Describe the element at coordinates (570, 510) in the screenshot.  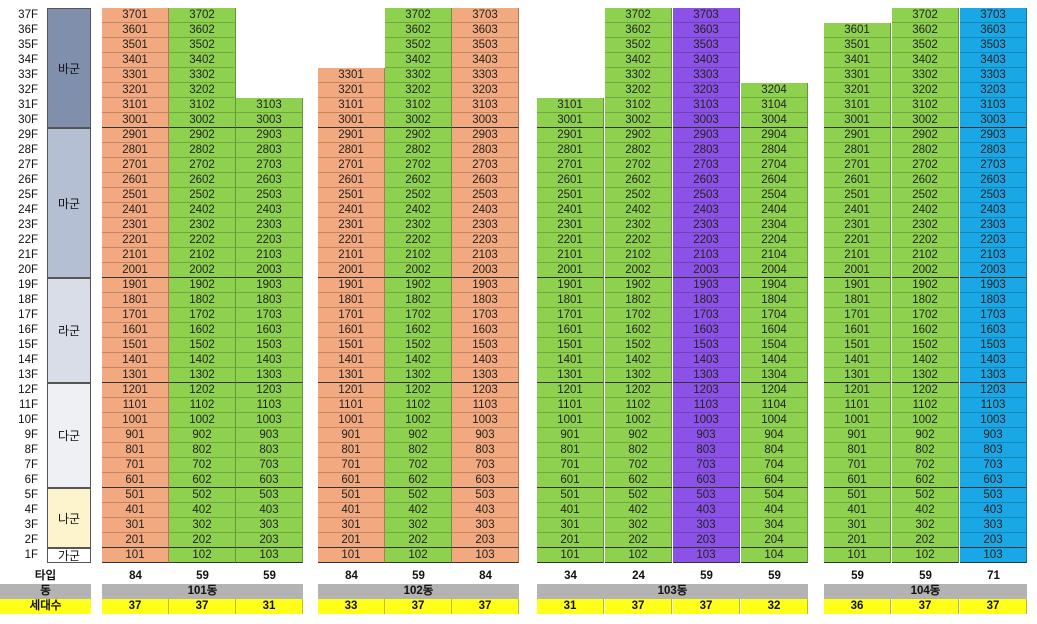
I see `unit-cell: 401` at that location.